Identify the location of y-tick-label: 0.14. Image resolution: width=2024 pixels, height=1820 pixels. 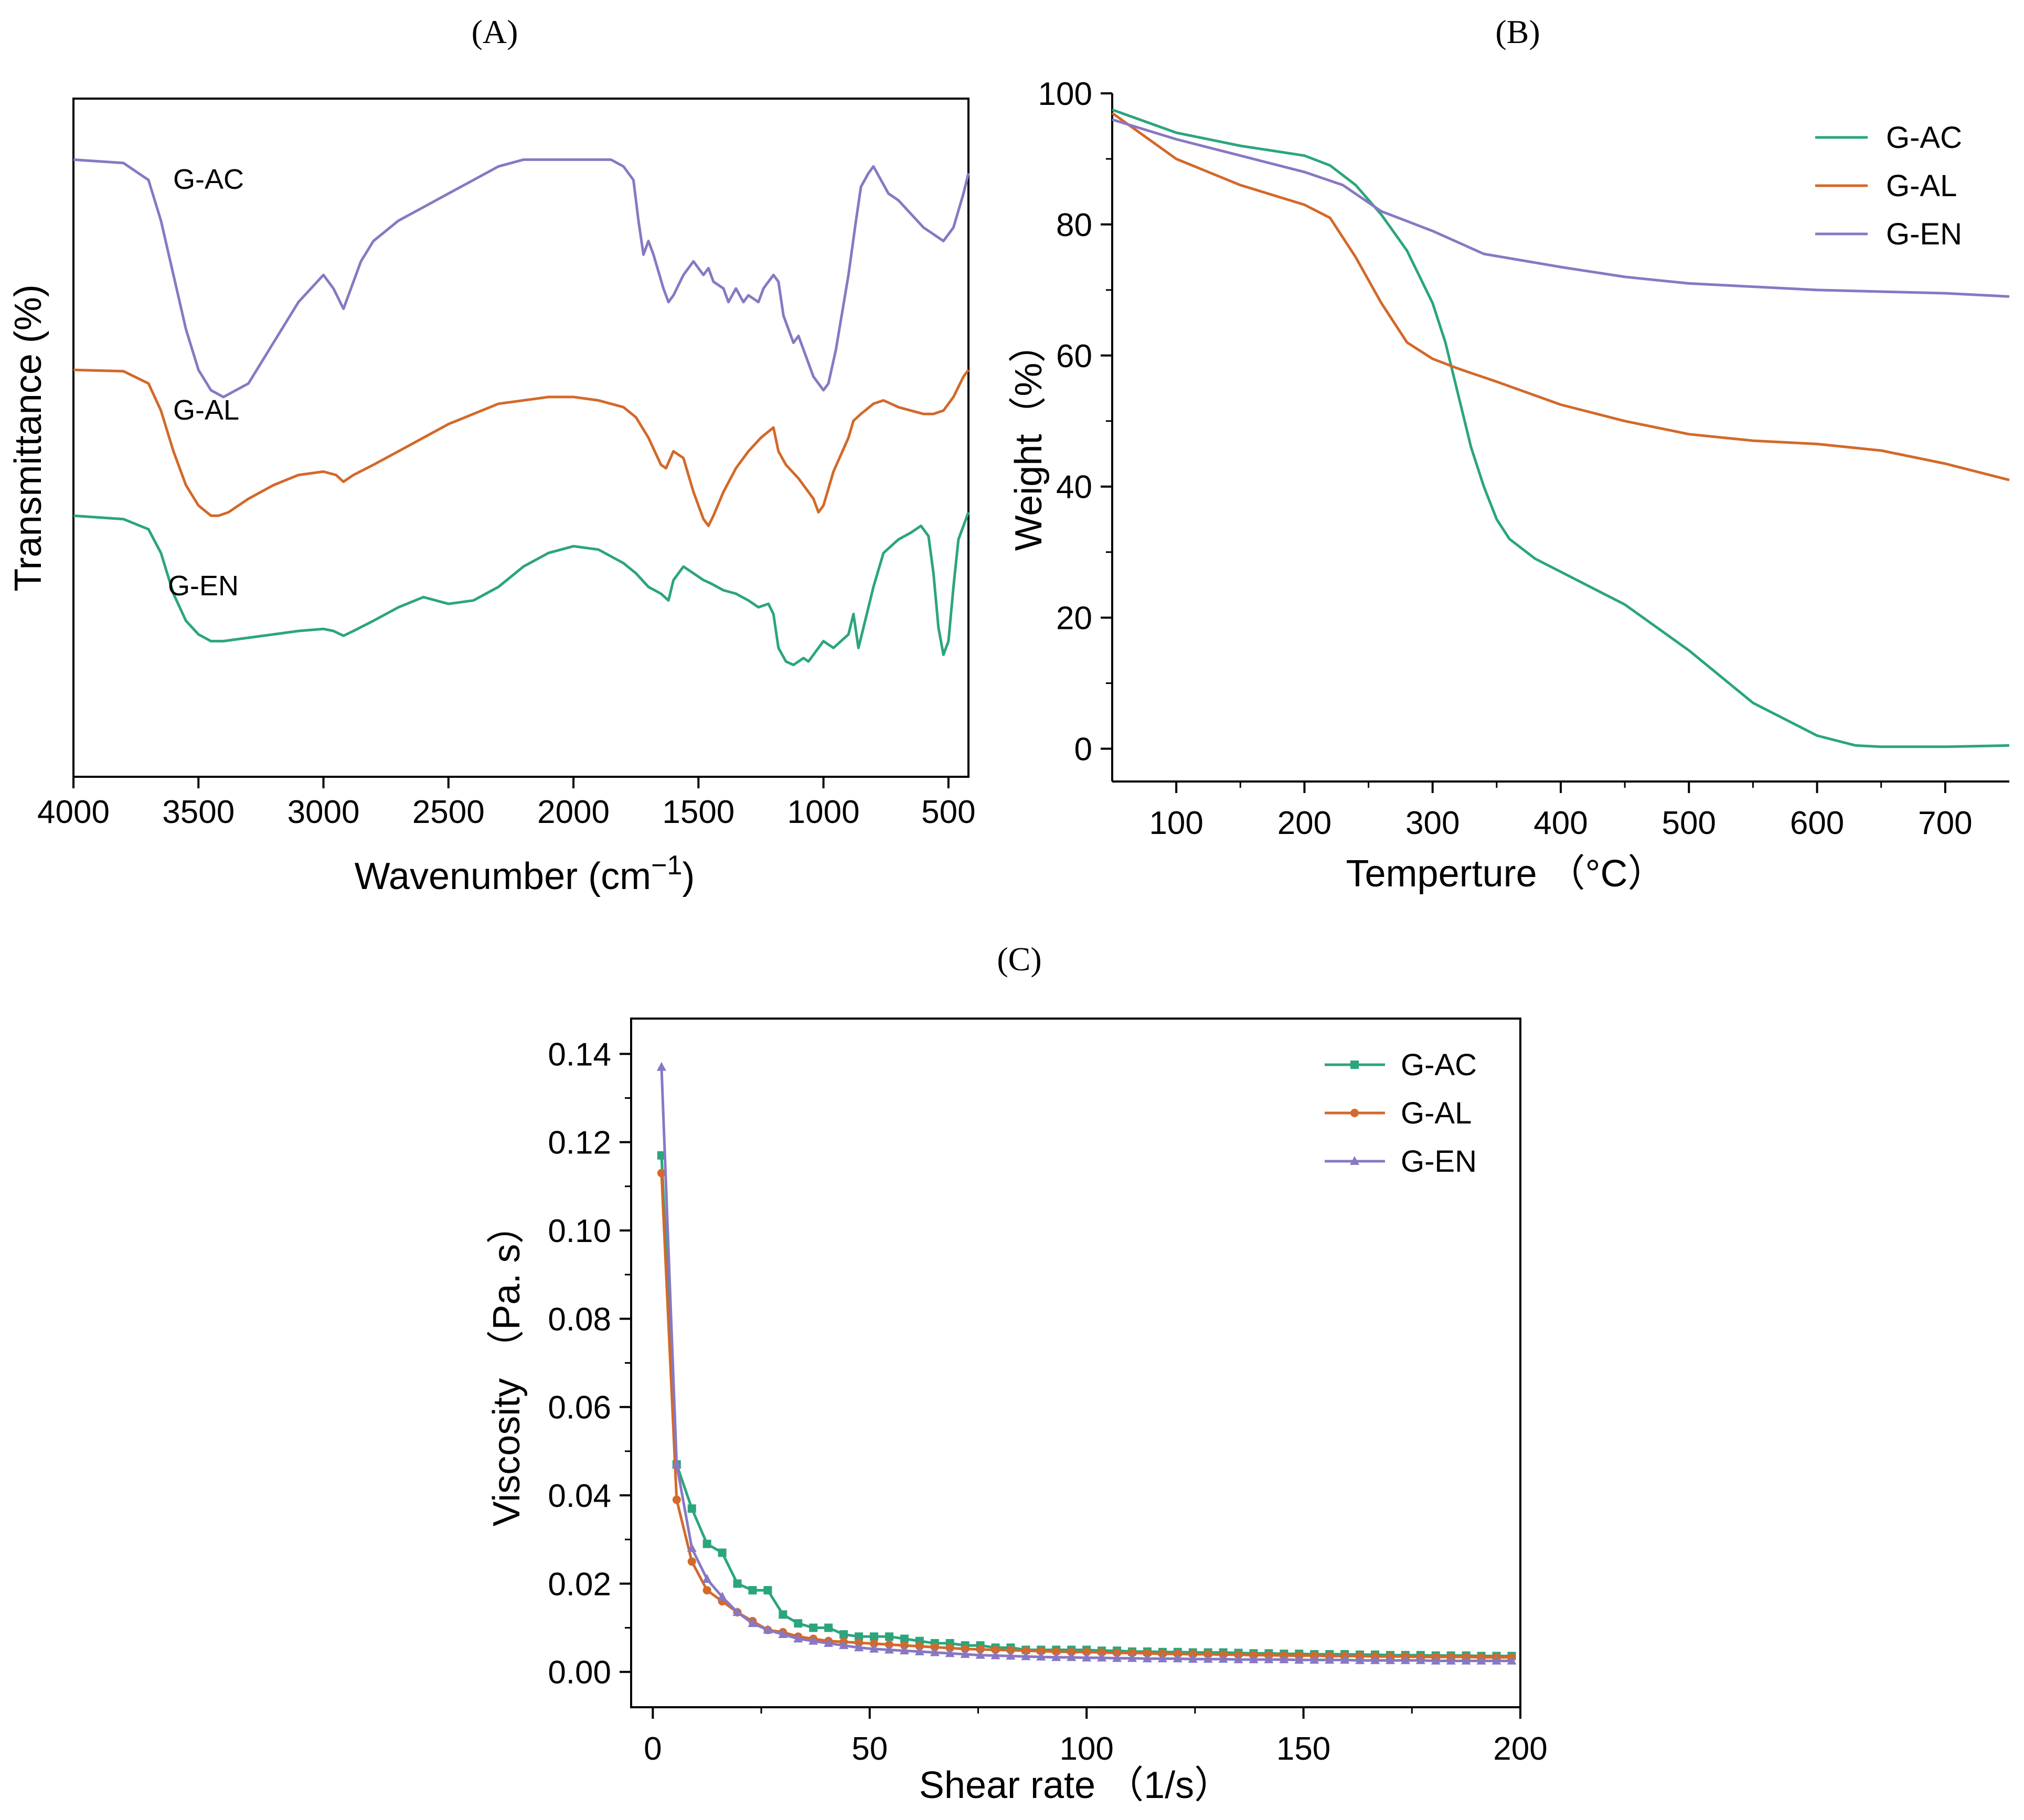
(579, 1054).